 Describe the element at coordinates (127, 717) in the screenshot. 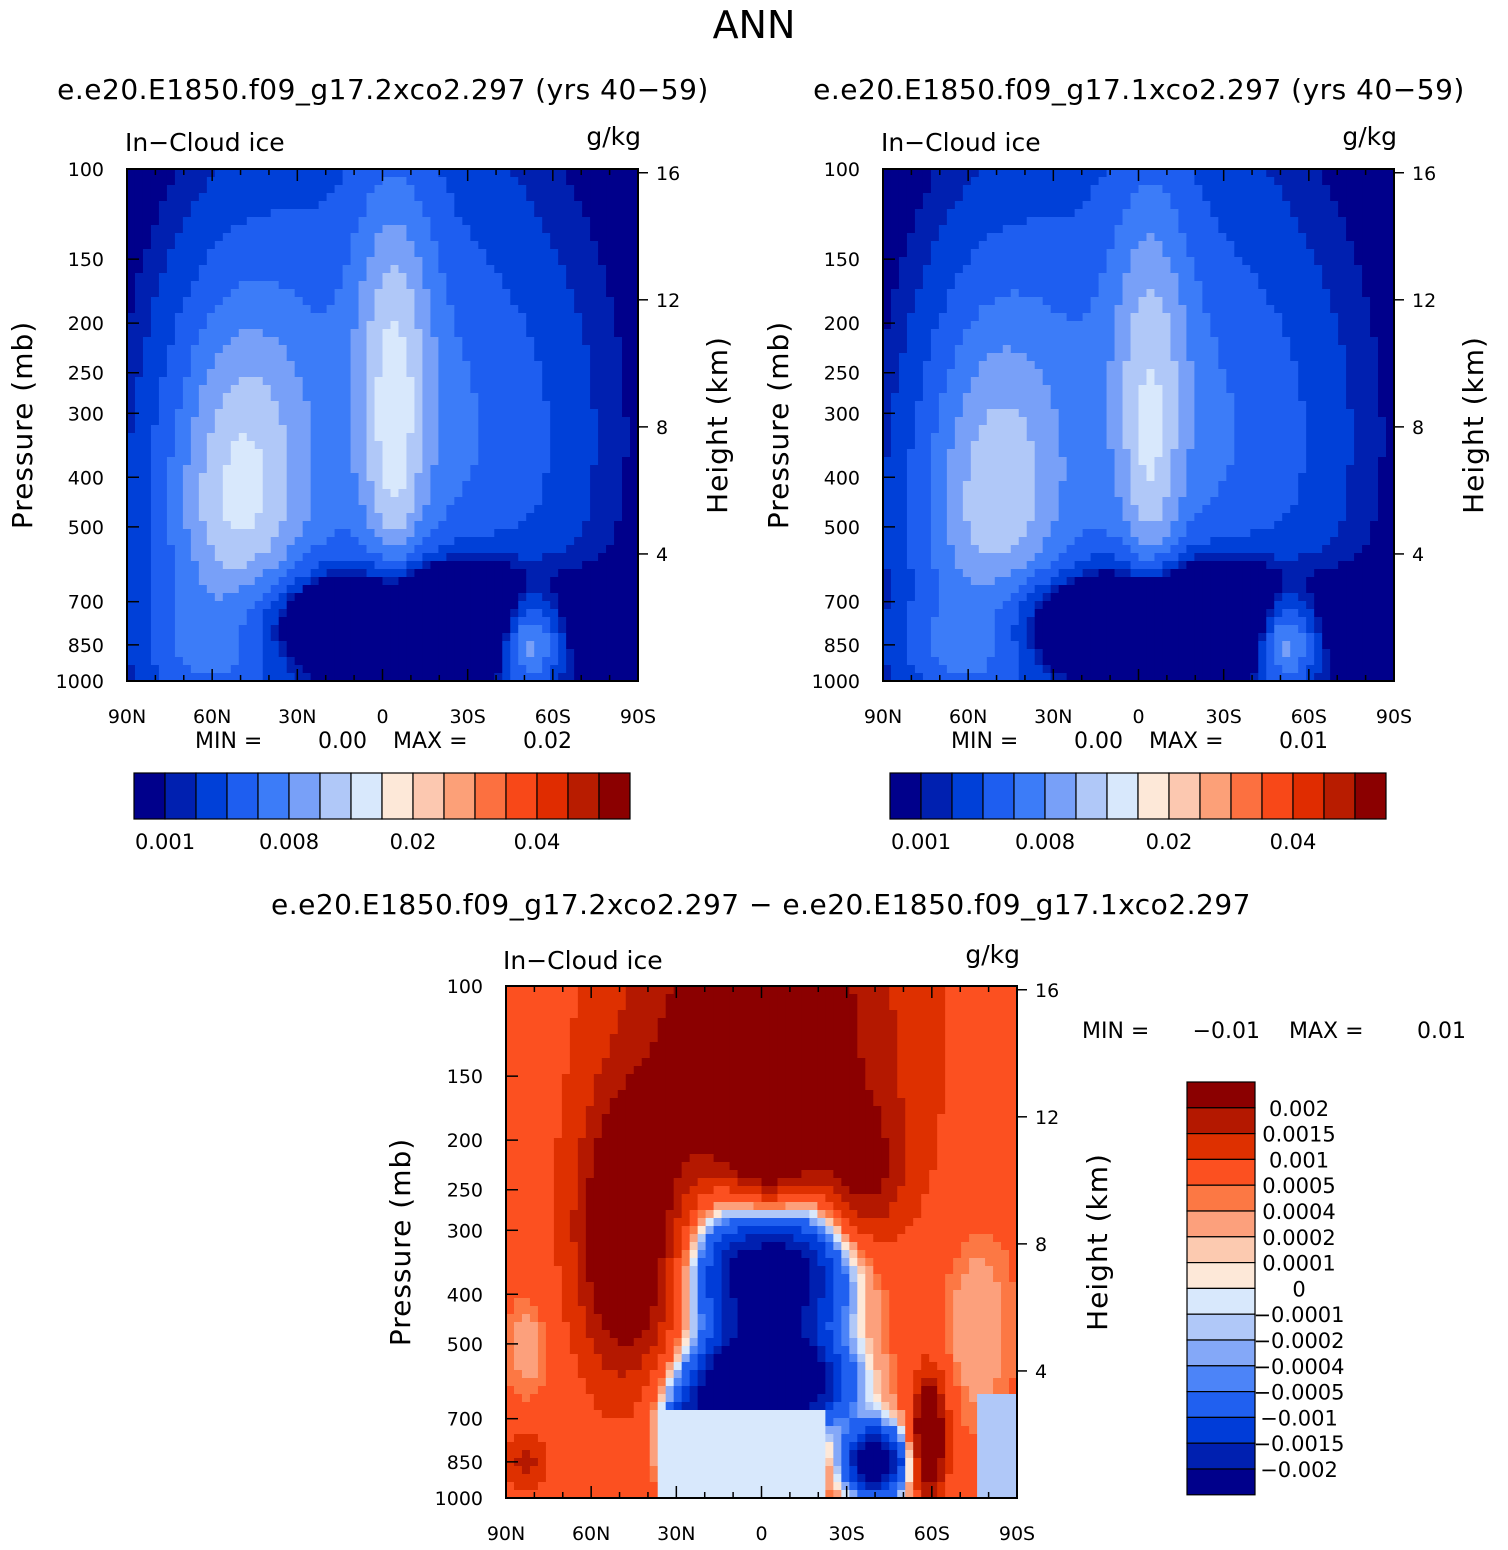

I see `lat-tick-label: 90N` at that location.